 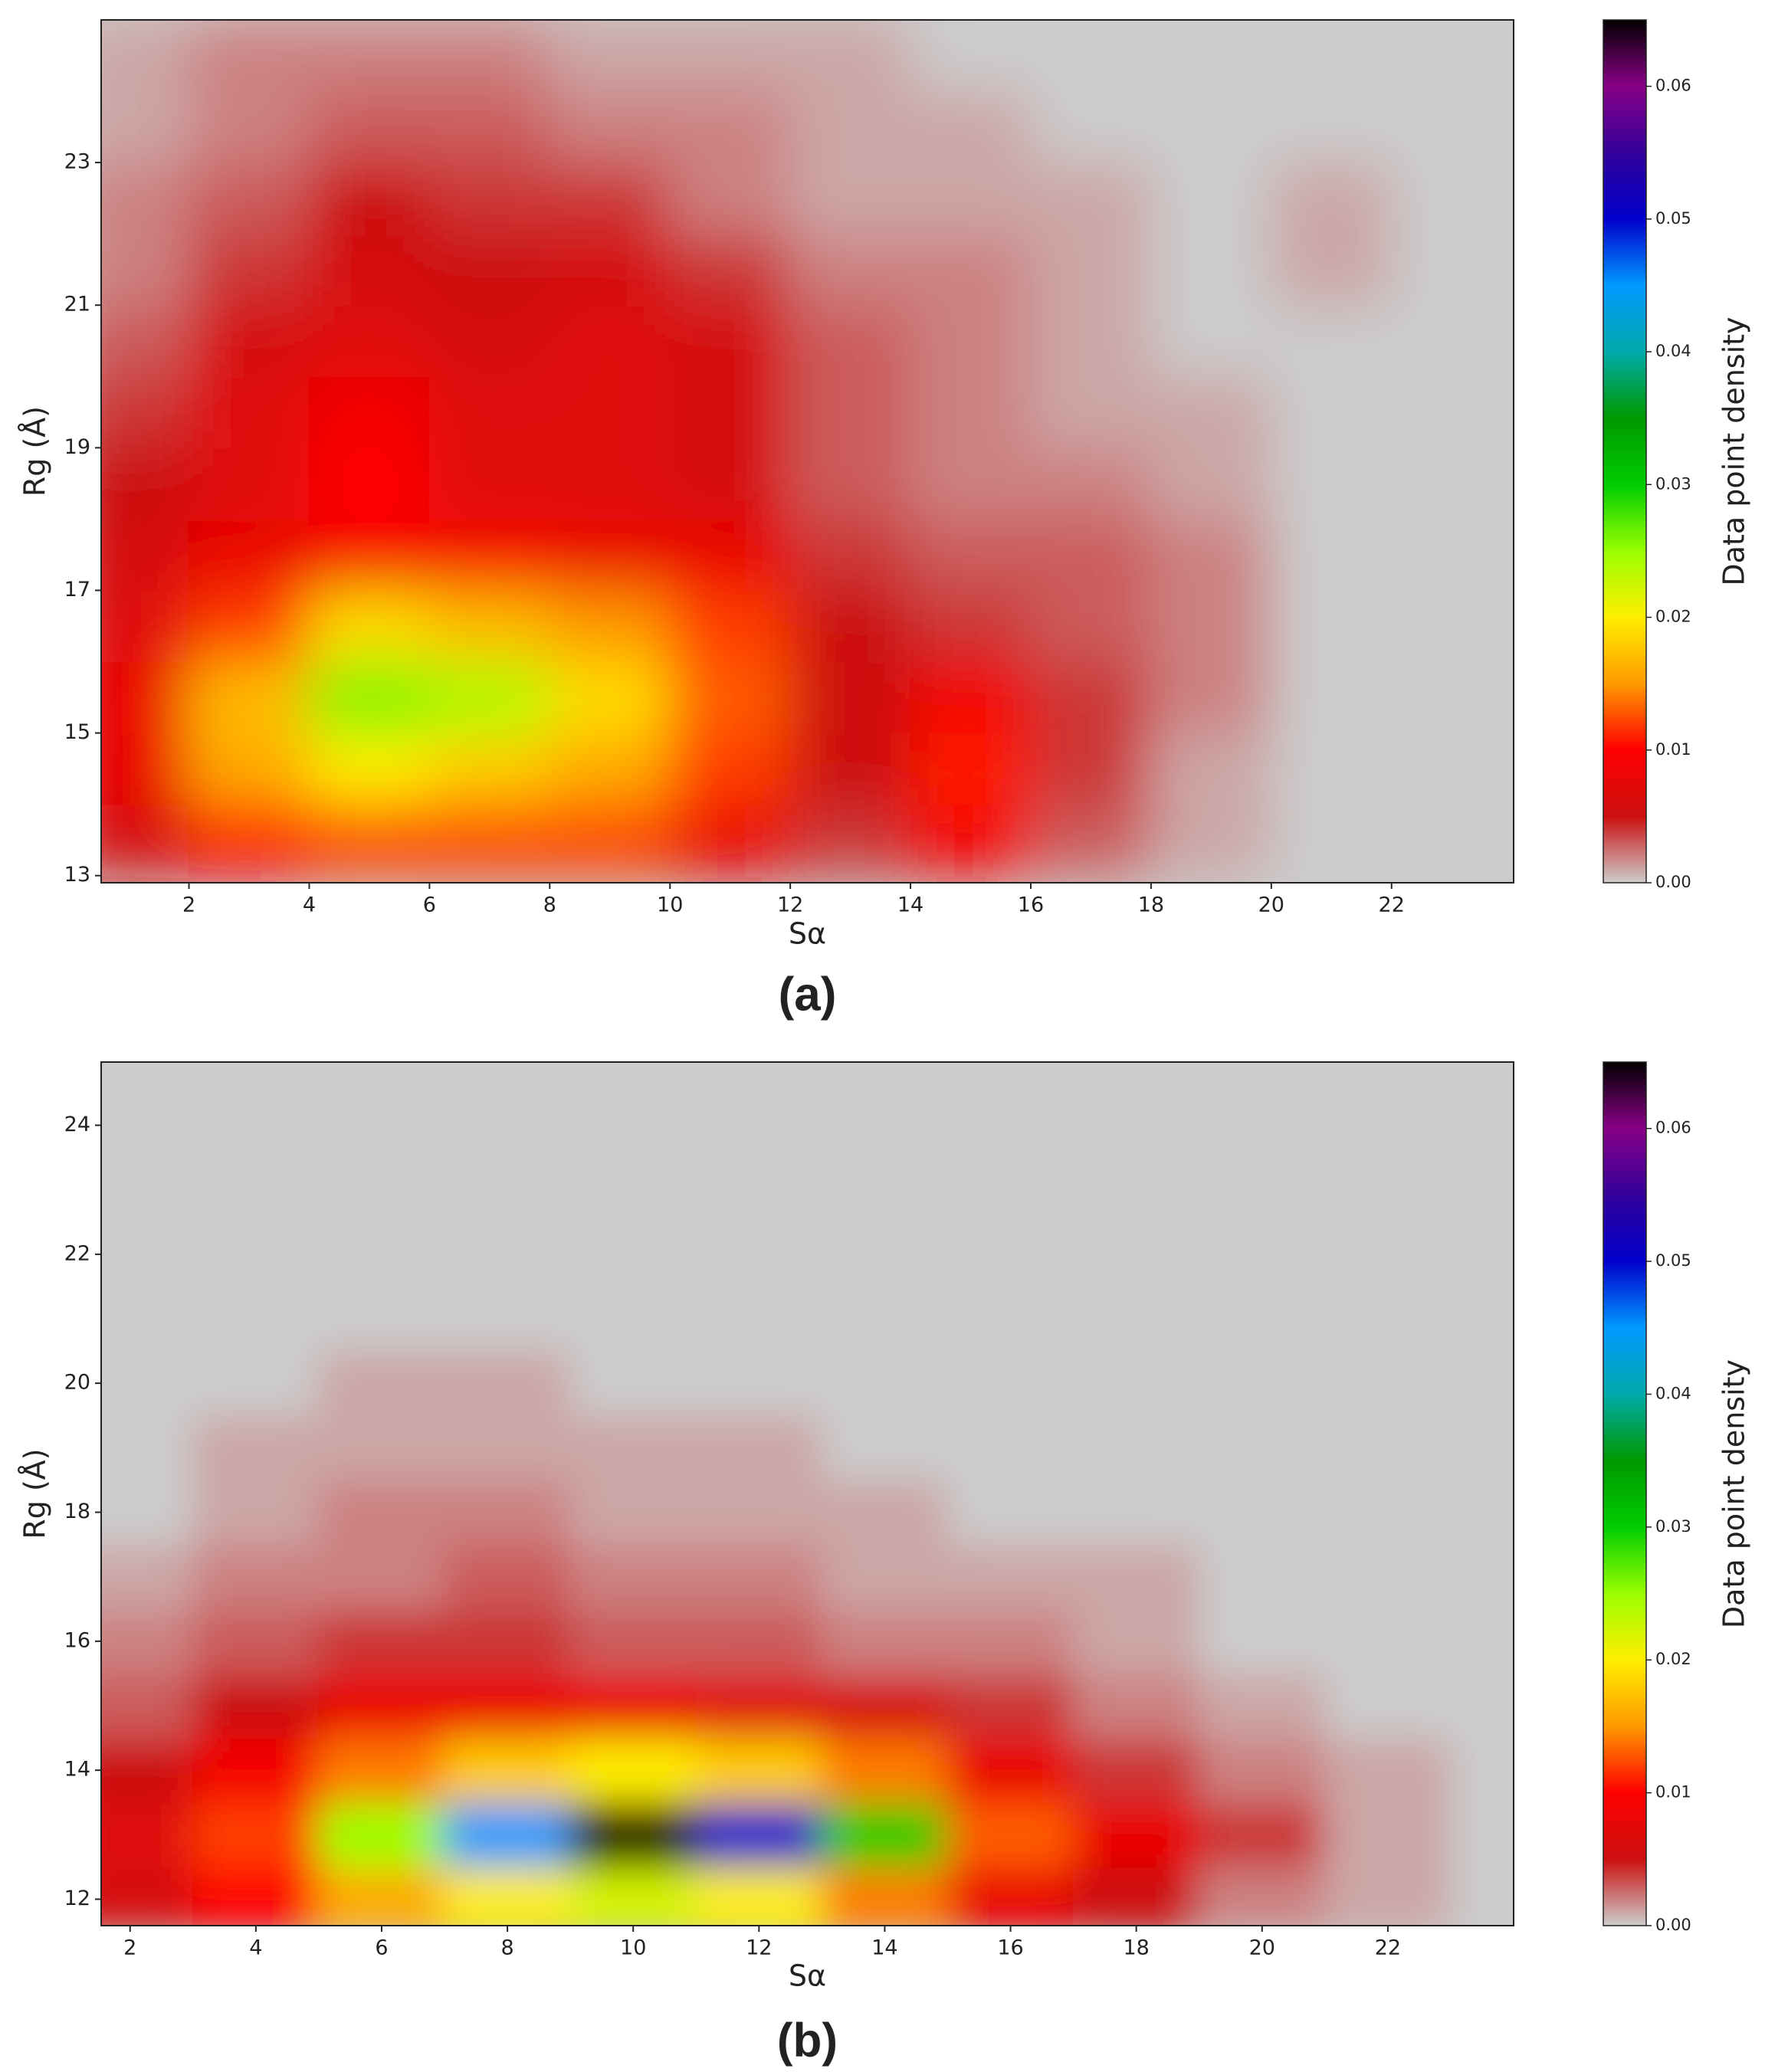 What do you see at coordinates (1673, 351) in the screenshot?
I see `colorbar-tick-label: 0.04` at bounding box center [1673, 351].